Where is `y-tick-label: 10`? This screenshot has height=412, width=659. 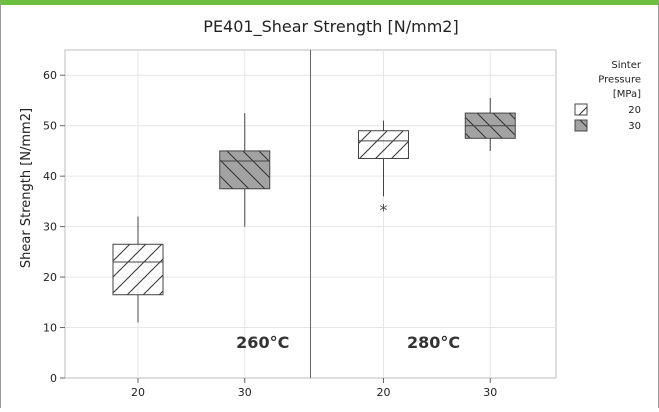
y-tick-label: 10 is located at coordinates (50, 328).